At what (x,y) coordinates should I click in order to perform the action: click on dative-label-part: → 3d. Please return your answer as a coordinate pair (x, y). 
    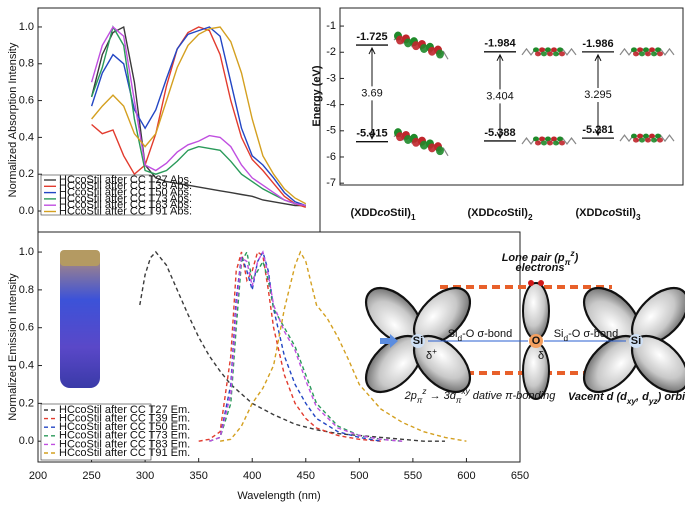
    Looking at the image, I should click on (442, 396).